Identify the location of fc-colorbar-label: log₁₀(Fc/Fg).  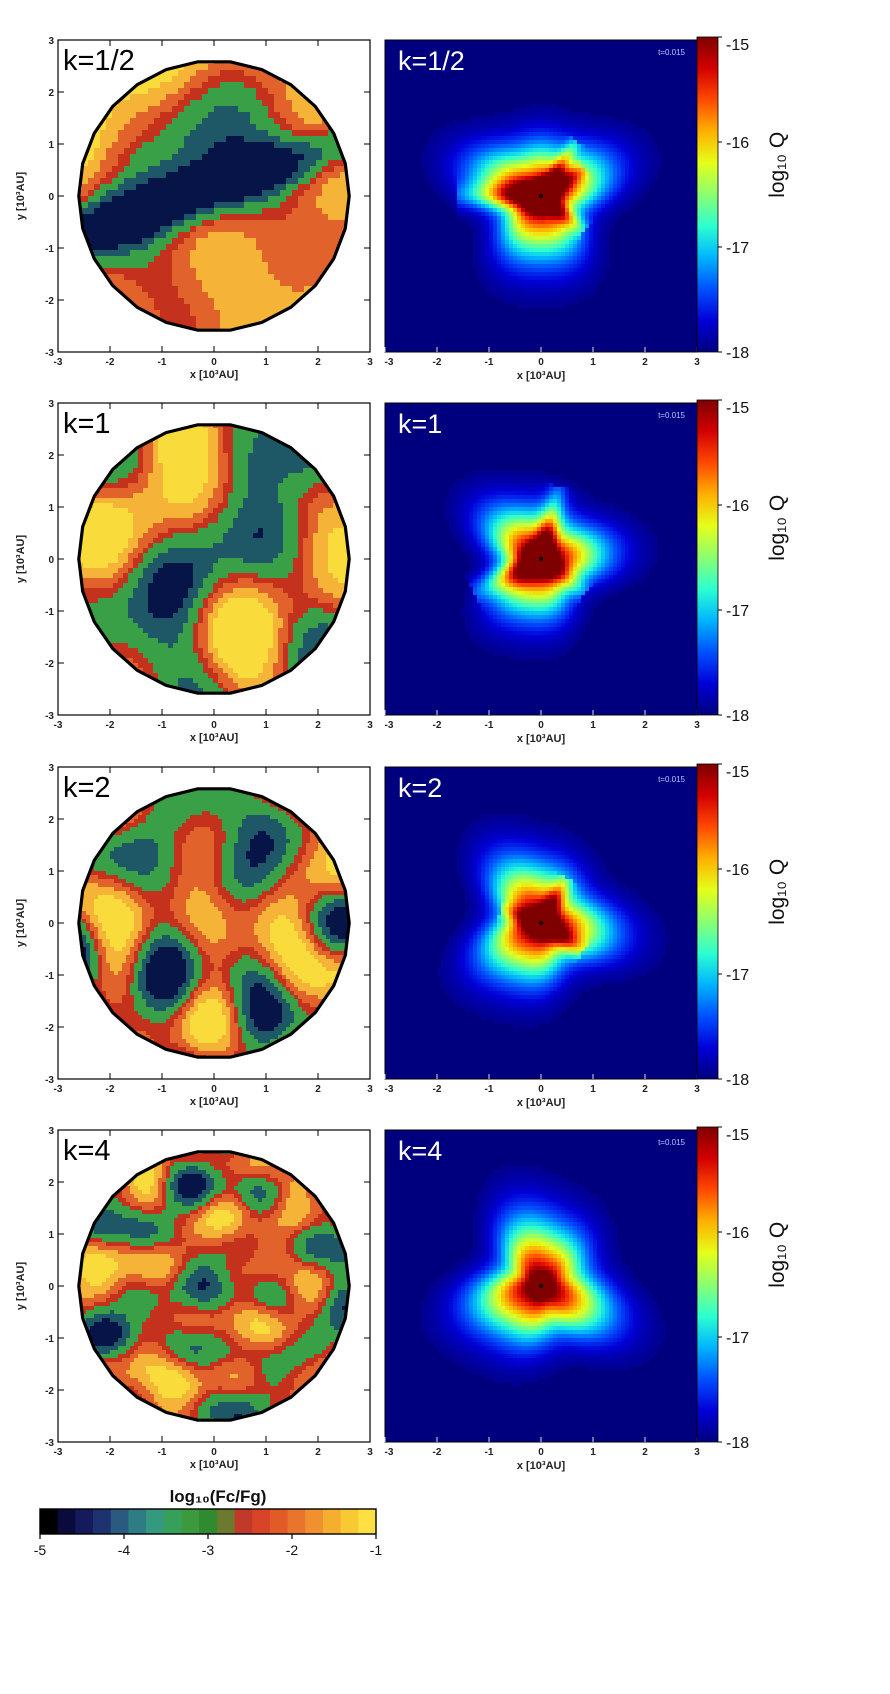
(218, 1496).